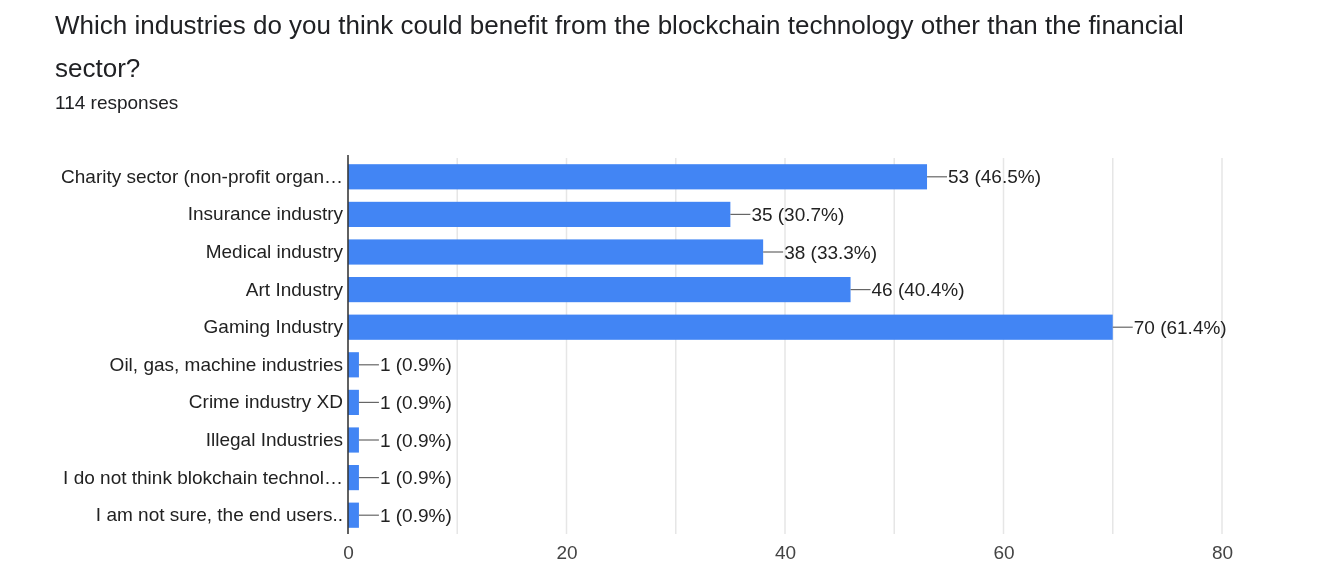 The height and width of the screenshot is (568, 1330). What do you see at coordinates (620, 47) in the screenshot?
I see `chart-title: Which industries do you think could benefit from the blockchain technology other than the financial sector?` at bounding box center [620, 47].